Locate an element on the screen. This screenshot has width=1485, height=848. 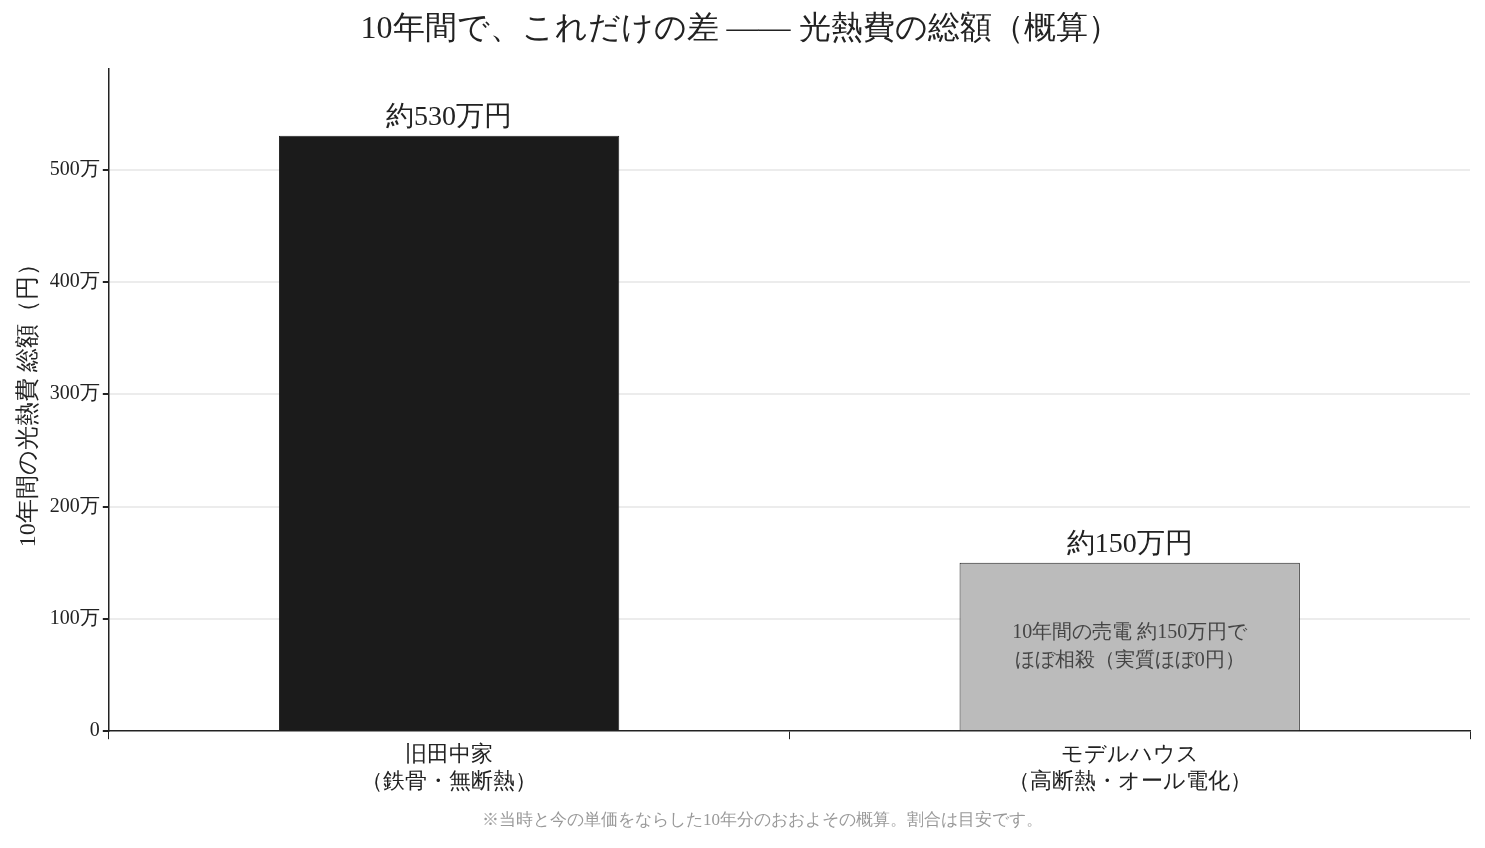
data-label: 約530万円 is located at coordinates (449, 116).